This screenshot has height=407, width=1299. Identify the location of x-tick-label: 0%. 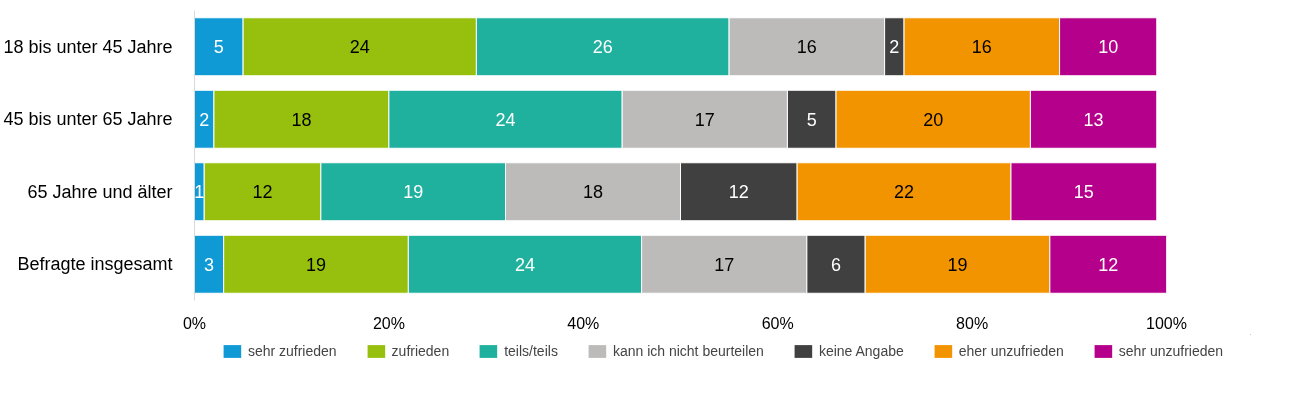
(194, 323).